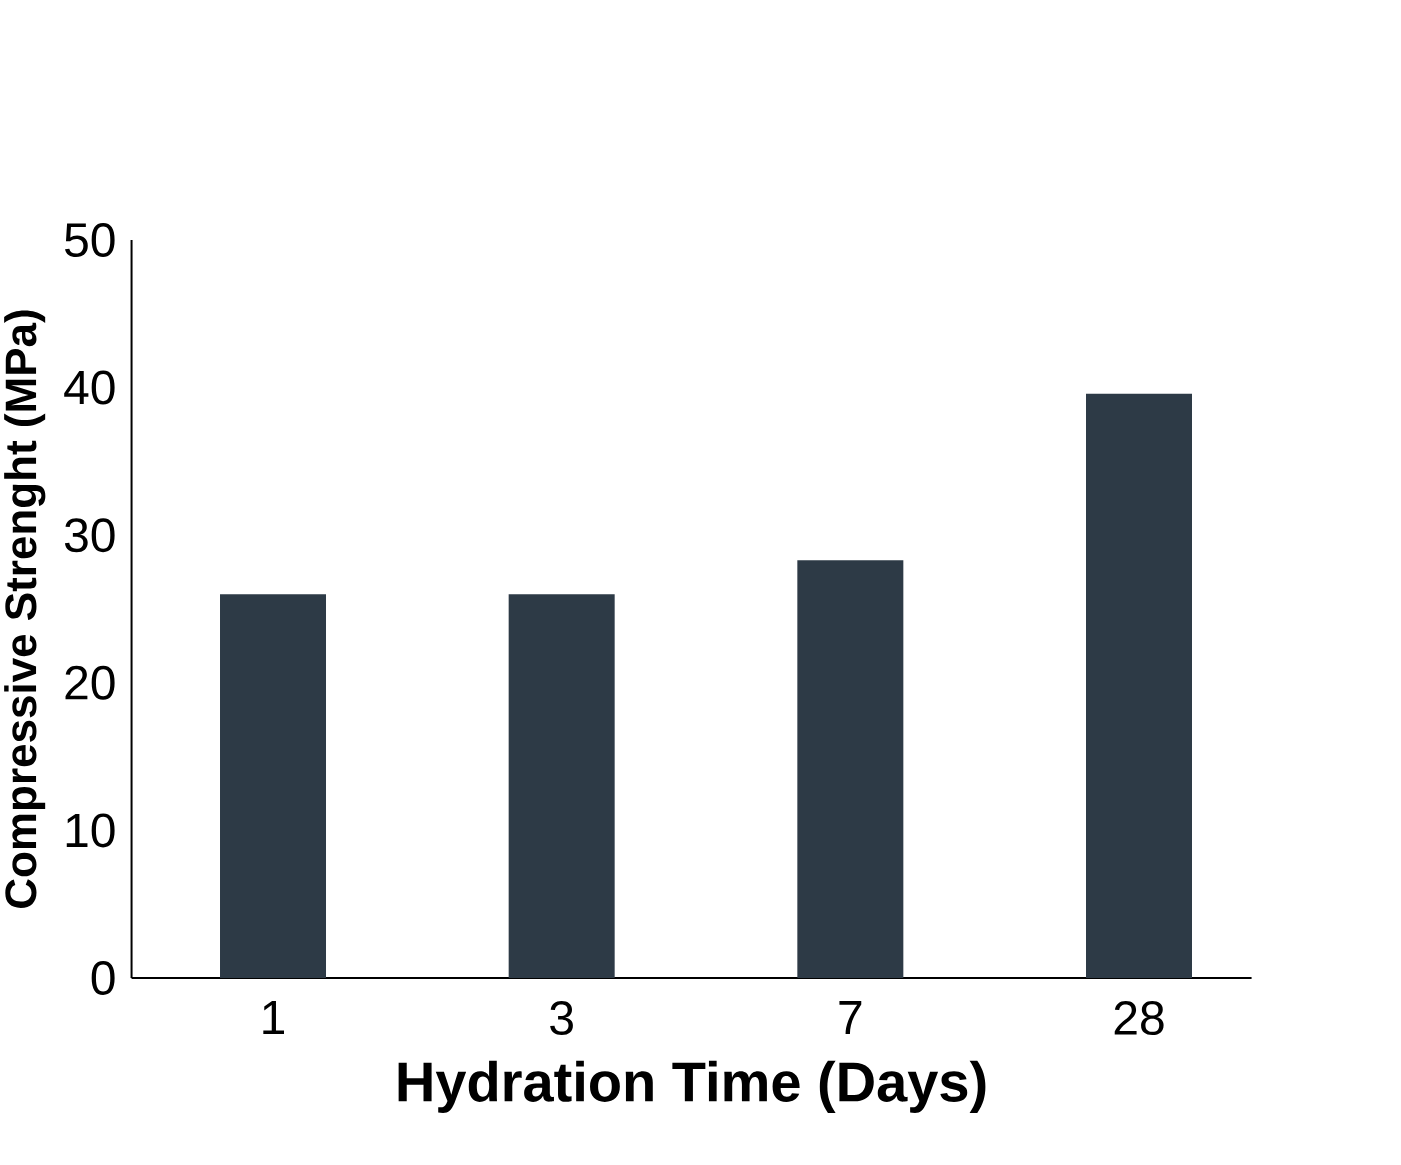 This screenshot has height=1165, width=1401. I want to click on x-tick-label: 1, so click(273, 1018).